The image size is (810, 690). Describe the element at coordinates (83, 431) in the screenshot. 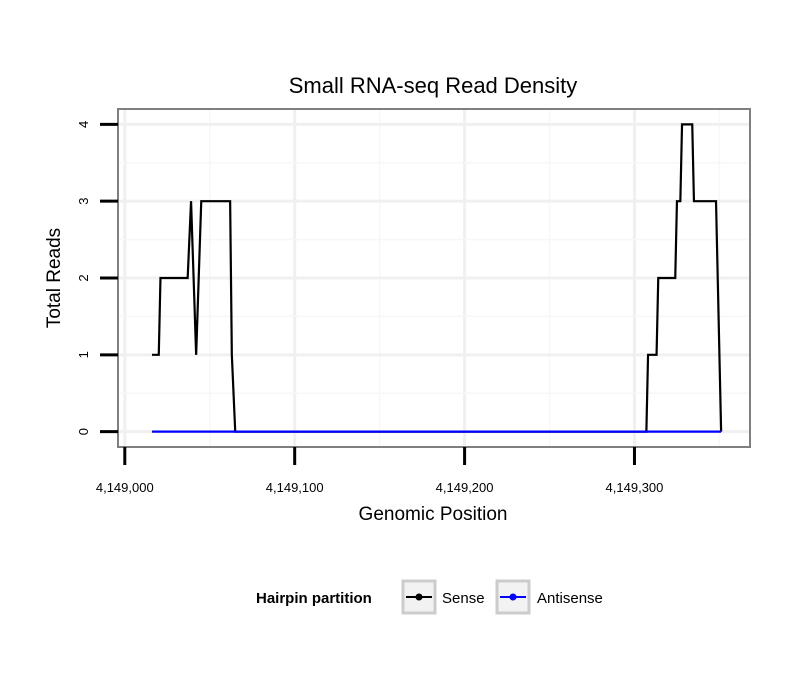

I see `y-tick-label: 0` at that location.